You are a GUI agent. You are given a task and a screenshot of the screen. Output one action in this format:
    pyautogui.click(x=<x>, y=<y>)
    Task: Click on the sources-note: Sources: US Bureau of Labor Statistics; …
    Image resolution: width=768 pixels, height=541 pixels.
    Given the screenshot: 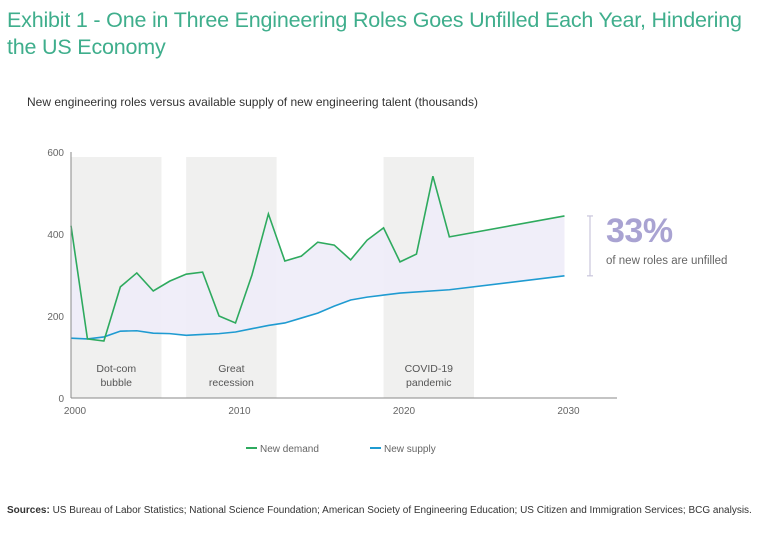 What is the action you would take?
    pyautogui.click(x=387, y=511)
    